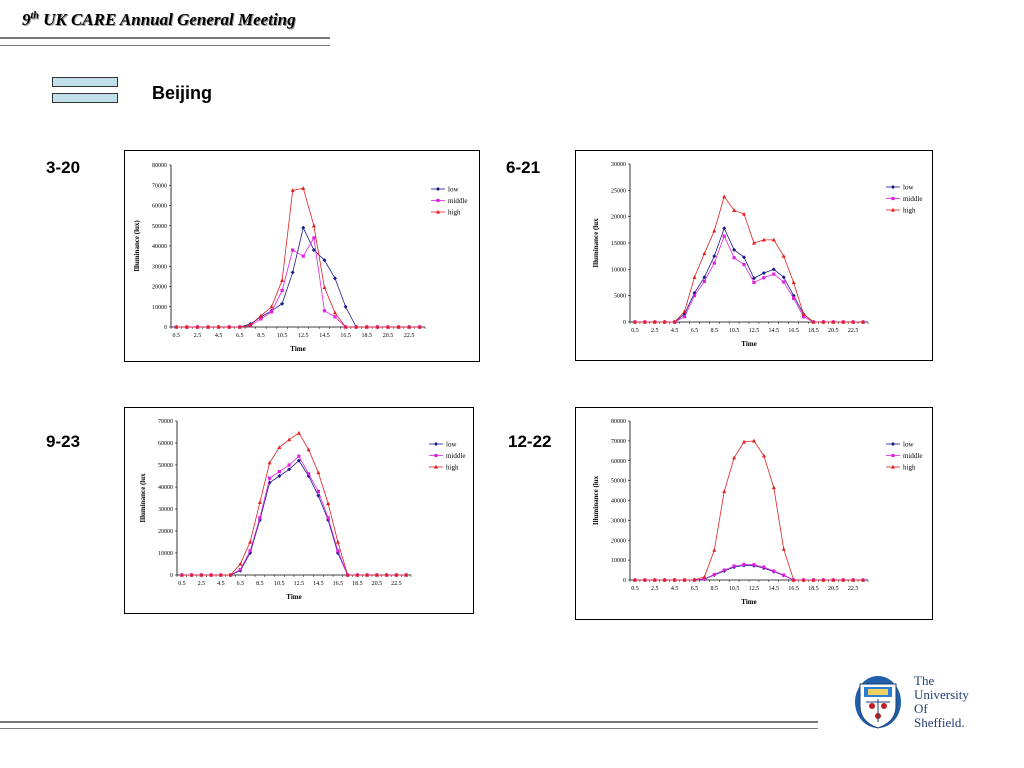 The height and width of the screenshot is (768, 1024). Describe the element at coordinates (26, 19) in the screenshot. I see `header-title-number: 9` at that location.